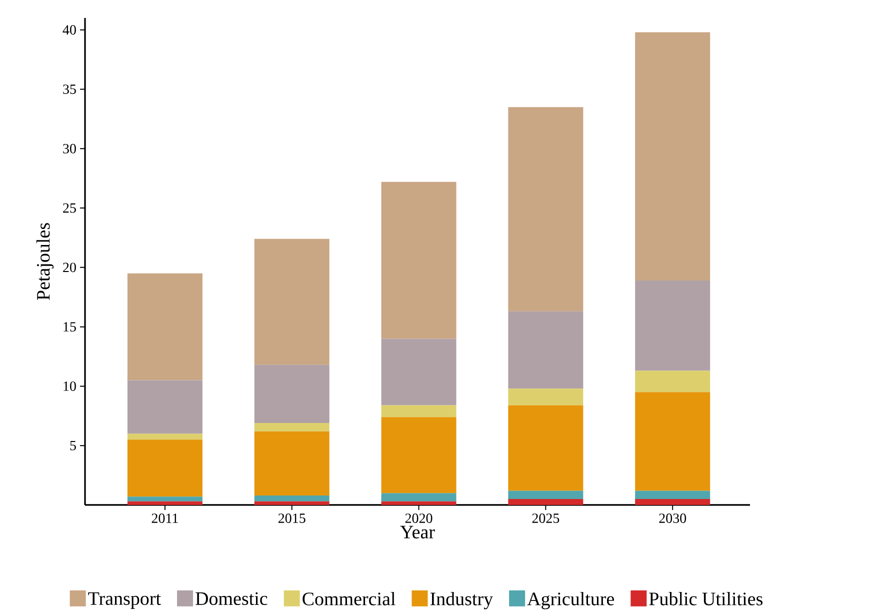  What do you see at coordinates (45, 261) in the screenshot?
I see `y-axis-title: Petajoules` at bounding box center [45, 261].